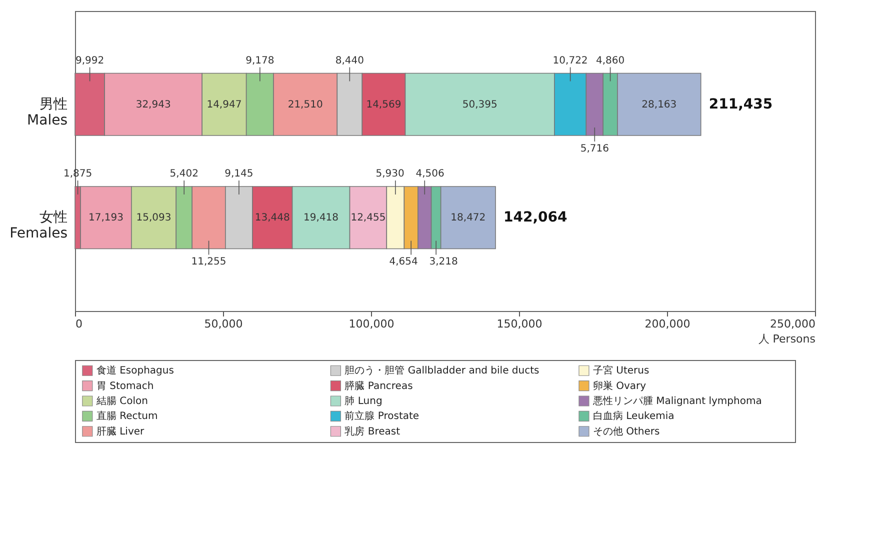  What do you see at coordinates (154, 218) in the screenshot?
I see `data-label: 15,093` at bounding box center [154, 218].